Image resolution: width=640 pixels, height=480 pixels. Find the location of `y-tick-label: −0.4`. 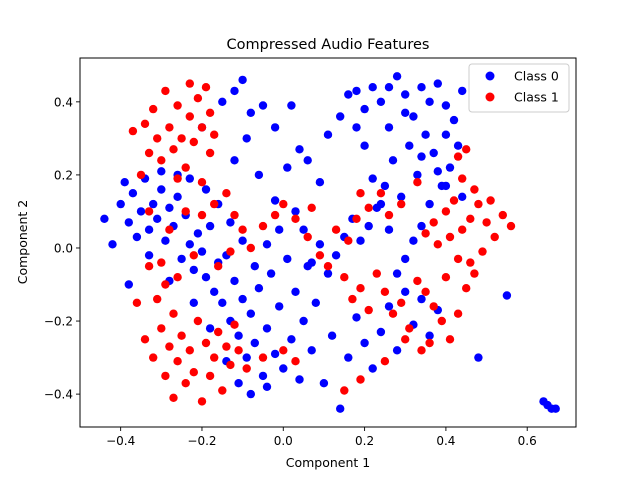

y-tick-label: −0.4 is located at coordinates (58, 395).